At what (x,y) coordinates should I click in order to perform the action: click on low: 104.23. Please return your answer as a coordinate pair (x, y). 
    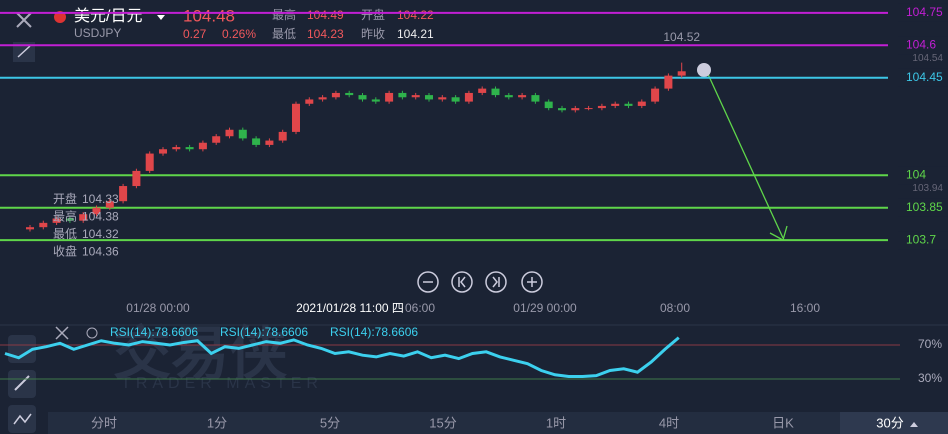
    Looking at the image, I should click on (325, 34).